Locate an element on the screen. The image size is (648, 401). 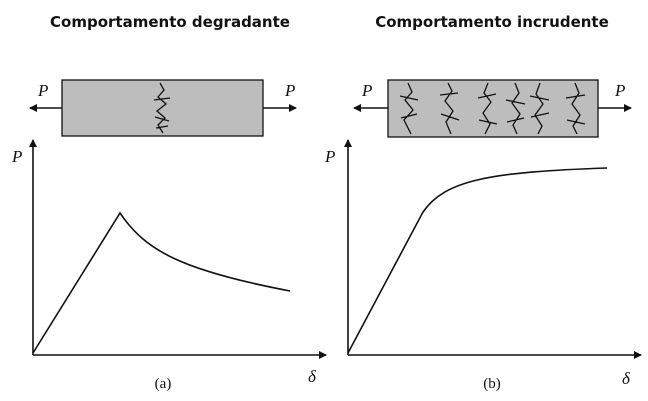
caption: (a) is located at coordinates (163, 384).